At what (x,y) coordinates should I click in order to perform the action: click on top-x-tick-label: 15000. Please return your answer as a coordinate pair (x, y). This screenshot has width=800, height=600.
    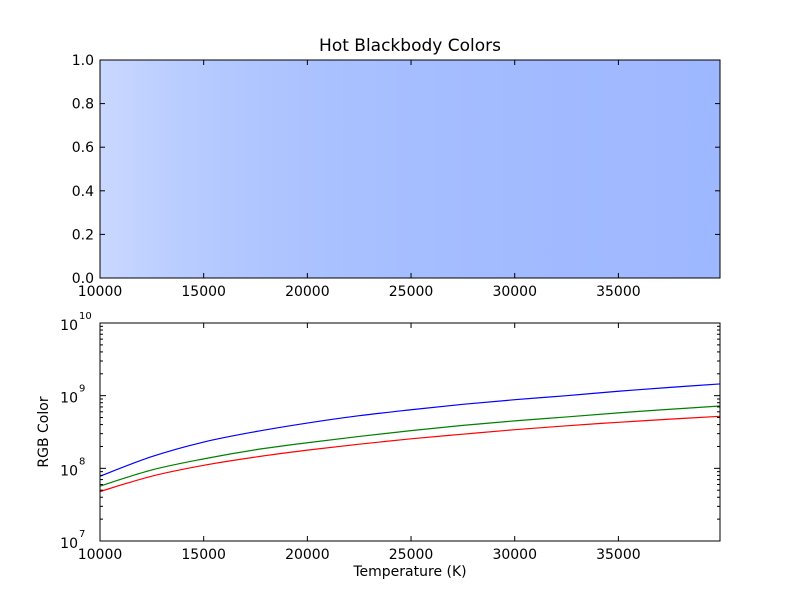
    Looking at the image, I should click on (203, 292).